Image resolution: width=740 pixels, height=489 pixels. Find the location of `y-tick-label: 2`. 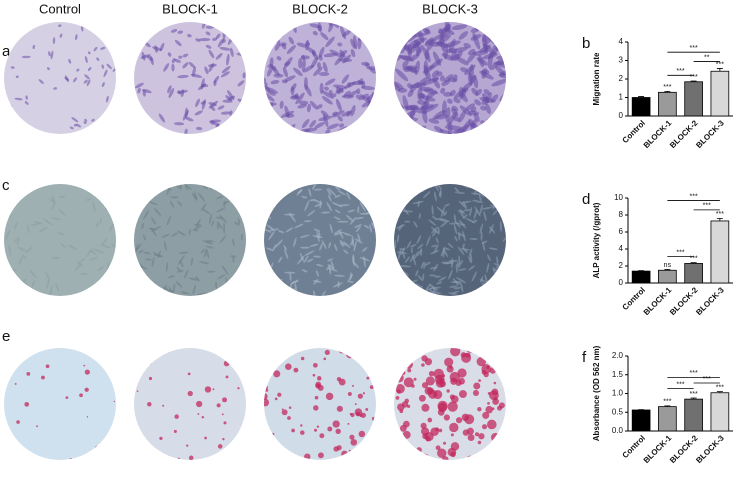

y-tick-label: 2 is located at coordinates (621, 265).